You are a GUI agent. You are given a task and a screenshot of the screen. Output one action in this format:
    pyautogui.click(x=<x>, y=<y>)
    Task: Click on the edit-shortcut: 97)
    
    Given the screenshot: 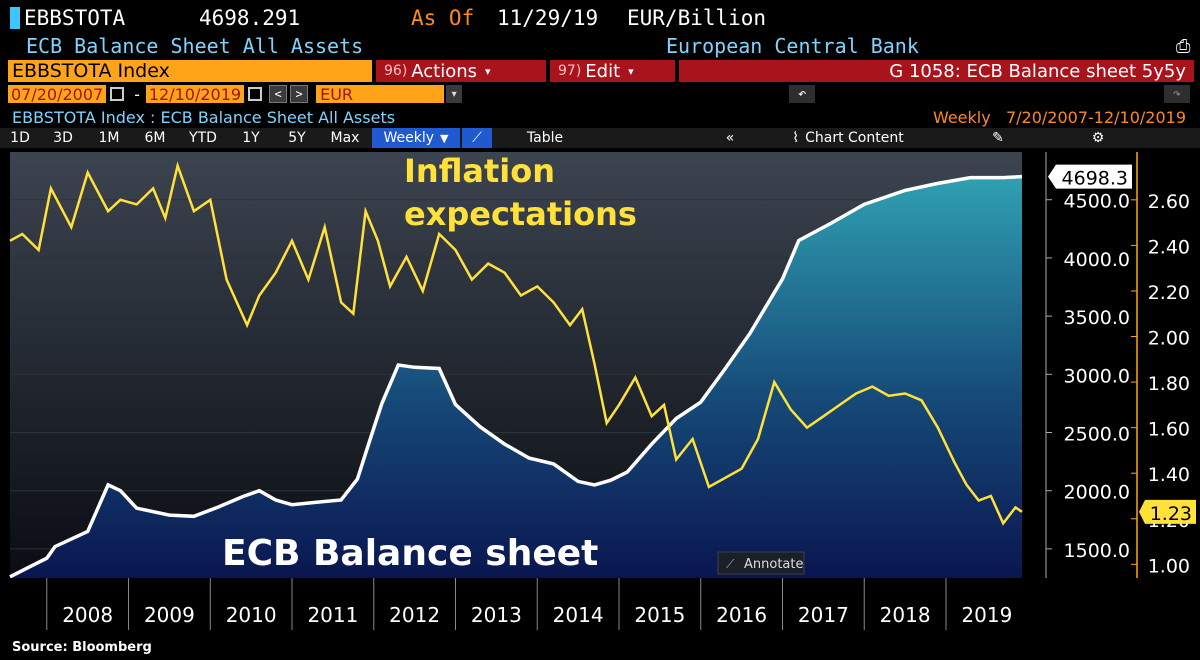 What is the action you would take?
    pyautogui.click(x=570, y=71)
    